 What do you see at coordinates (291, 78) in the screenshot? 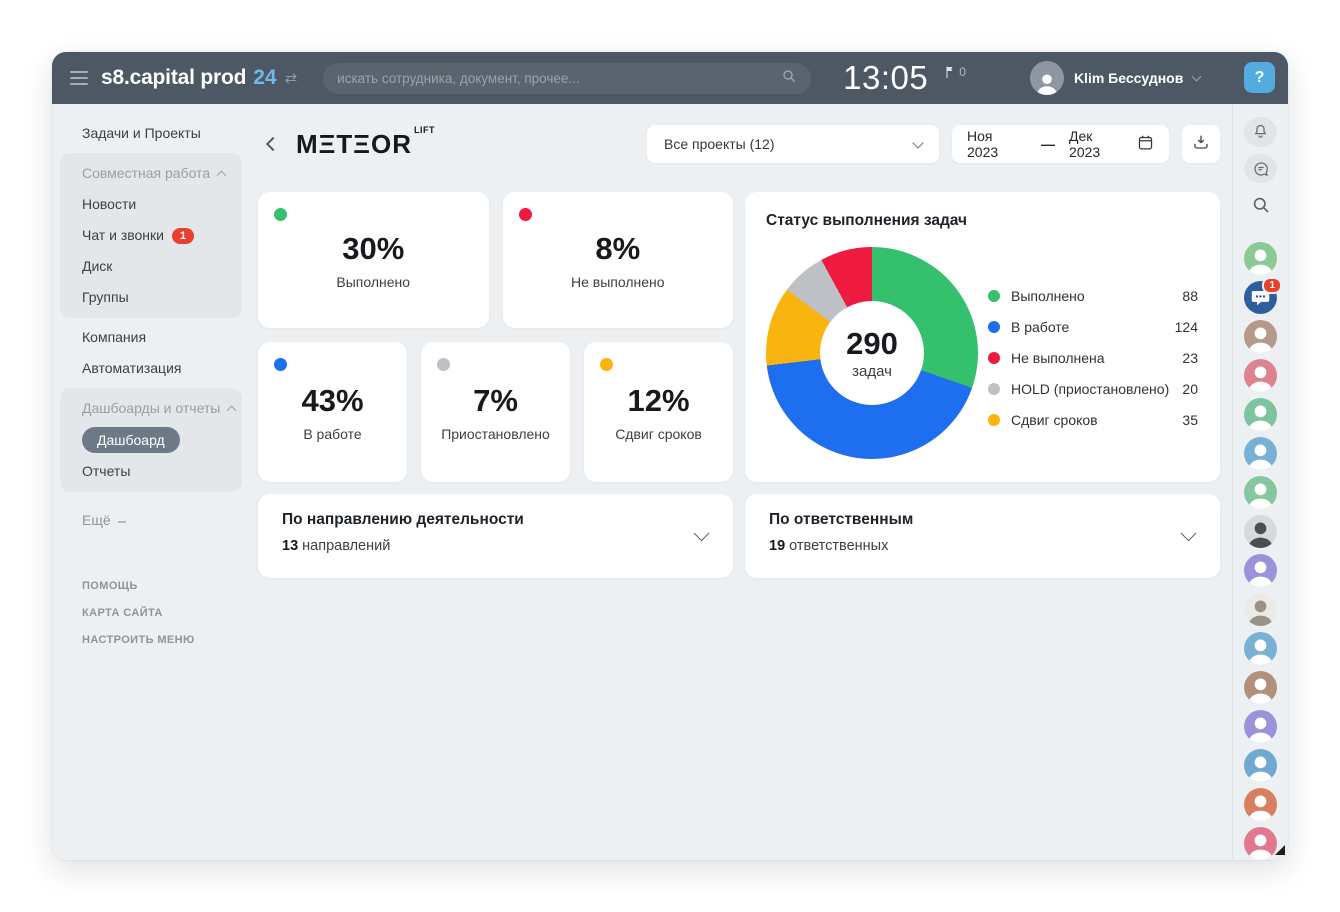
I see `switch-portal-icon: ⇄` at bounding box center [291, 78].